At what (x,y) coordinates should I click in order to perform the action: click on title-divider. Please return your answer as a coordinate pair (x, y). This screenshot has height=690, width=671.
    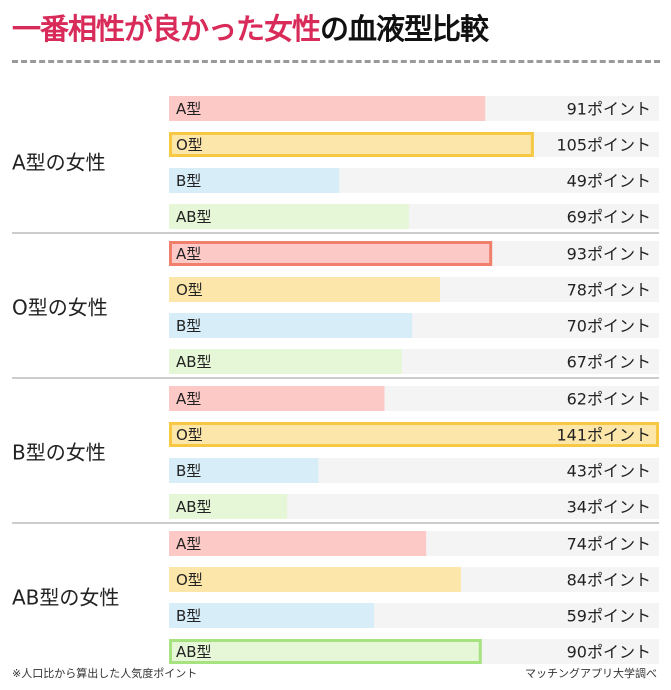
    Looking at the image, I should click on (336, 61).